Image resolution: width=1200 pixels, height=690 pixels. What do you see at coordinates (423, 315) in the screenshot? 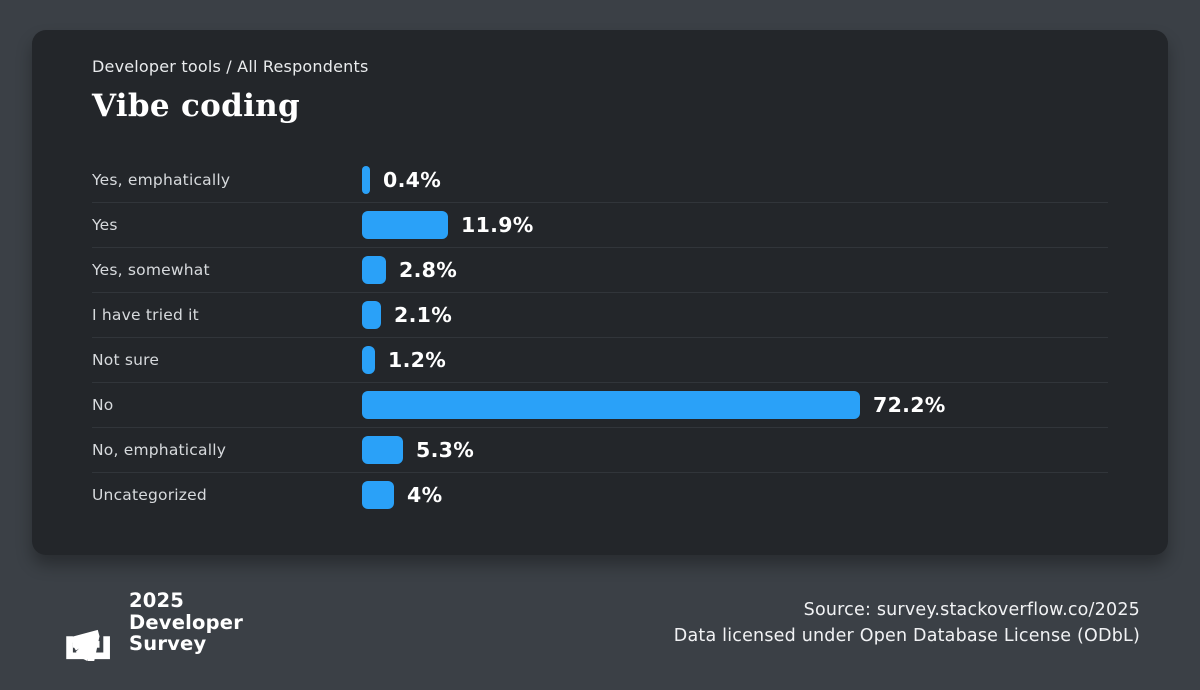
I see `value-label: 2.1%` at bounding box center [423, 315].